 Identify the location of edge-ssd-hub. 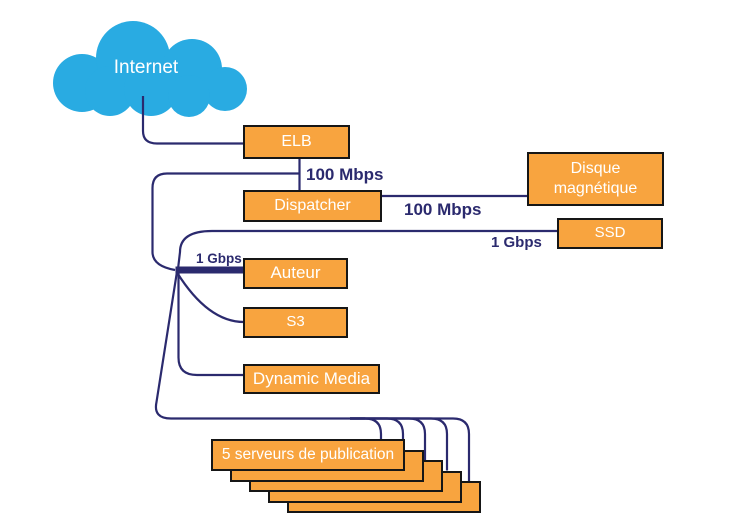
(367, 249).